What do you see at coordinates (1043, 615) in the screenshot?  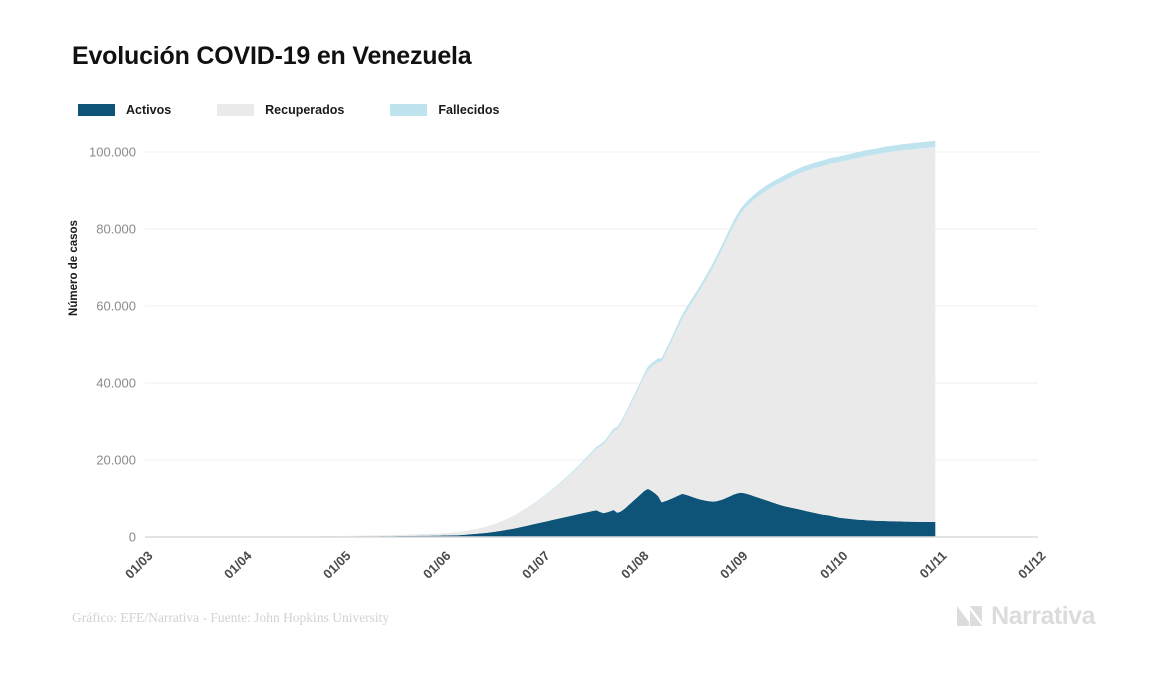 I see `brand-name: Narrativa` at bounding box center [1043, 615].